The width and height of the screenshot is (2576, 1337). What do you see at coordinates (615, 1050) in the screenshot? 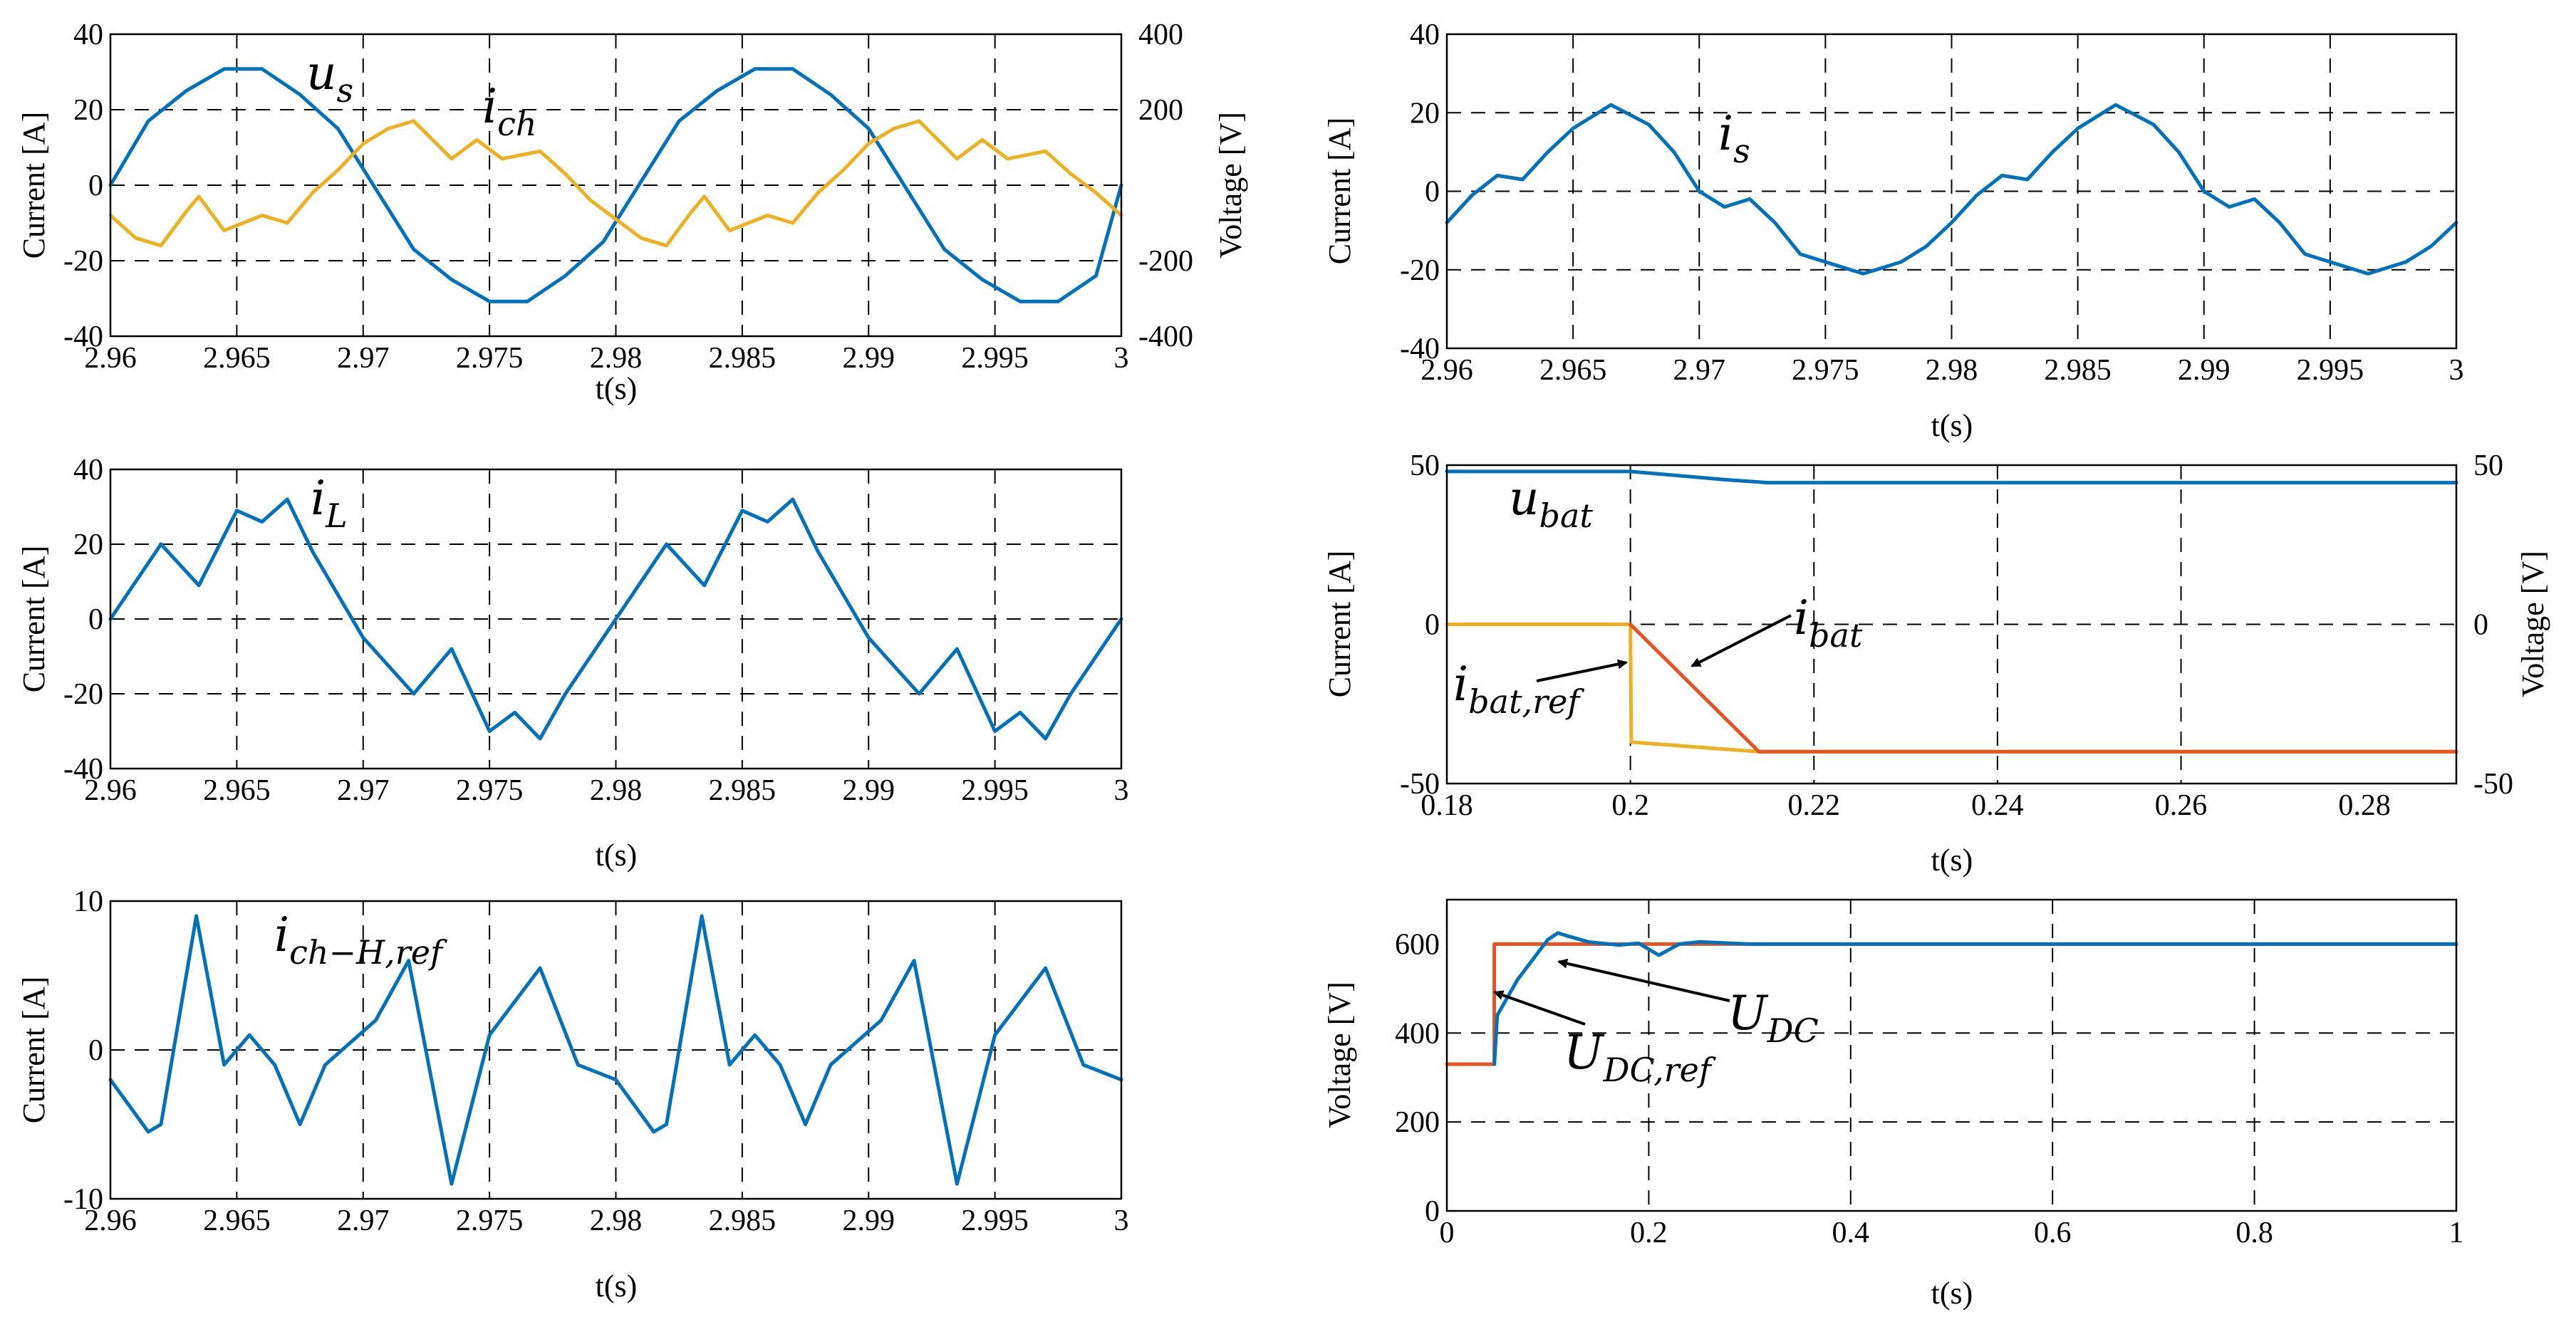
I see `series-line-i-ch-H-ref` at bounding box center [615, 1050].